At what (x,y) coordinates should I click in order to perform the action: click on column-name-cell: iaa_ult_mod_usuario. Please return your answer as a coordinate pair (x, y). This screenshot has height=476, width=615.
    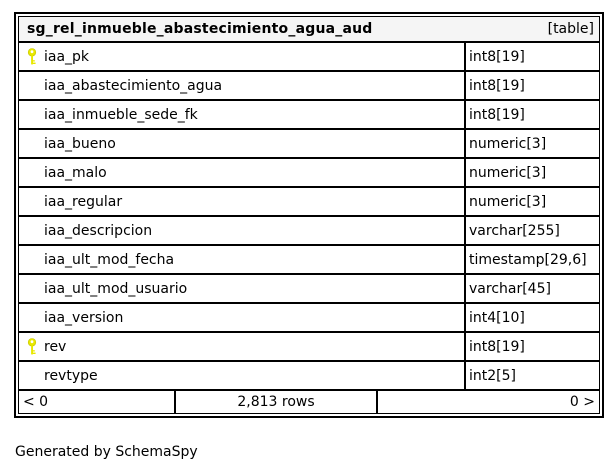
    Looking at the image, I should click on (241, 288).